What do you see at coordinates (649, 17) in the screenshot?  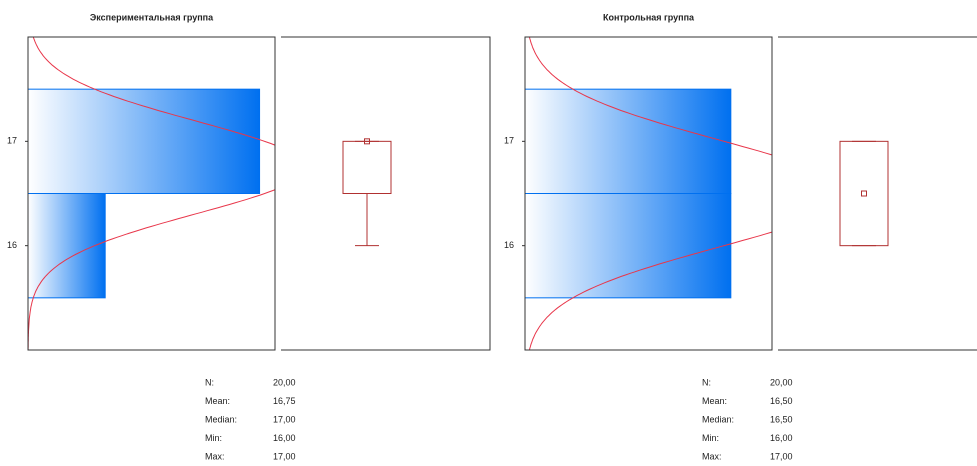 I see `chart-title: Контрольная группа` at bounding box center [649, 17].